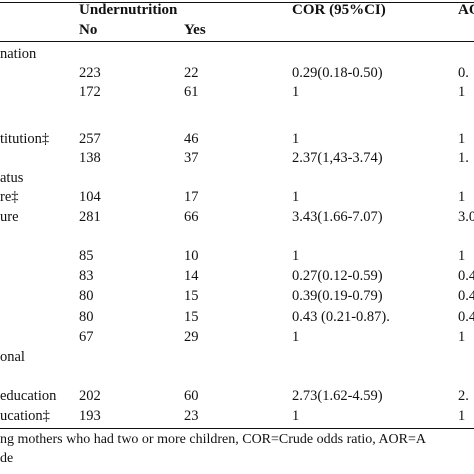  What do you see at coordinates (90, 73) in the screenshot?
I see `cell-no: 223` at bounding box center [90, 73].